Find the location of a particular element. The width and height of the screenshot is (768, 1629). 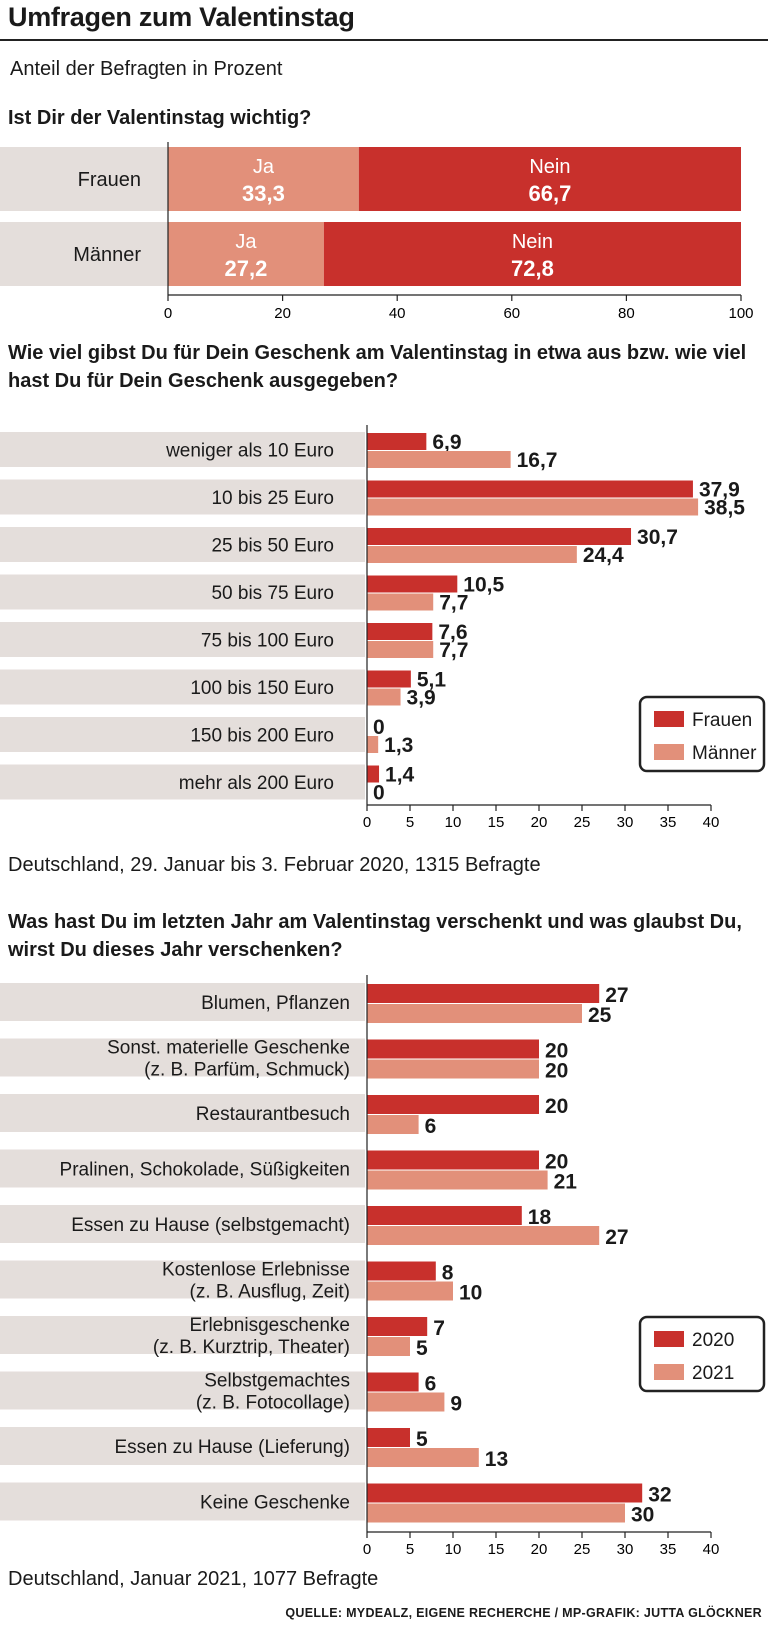

category-label: Frauen is located at coordinates (109, 180).